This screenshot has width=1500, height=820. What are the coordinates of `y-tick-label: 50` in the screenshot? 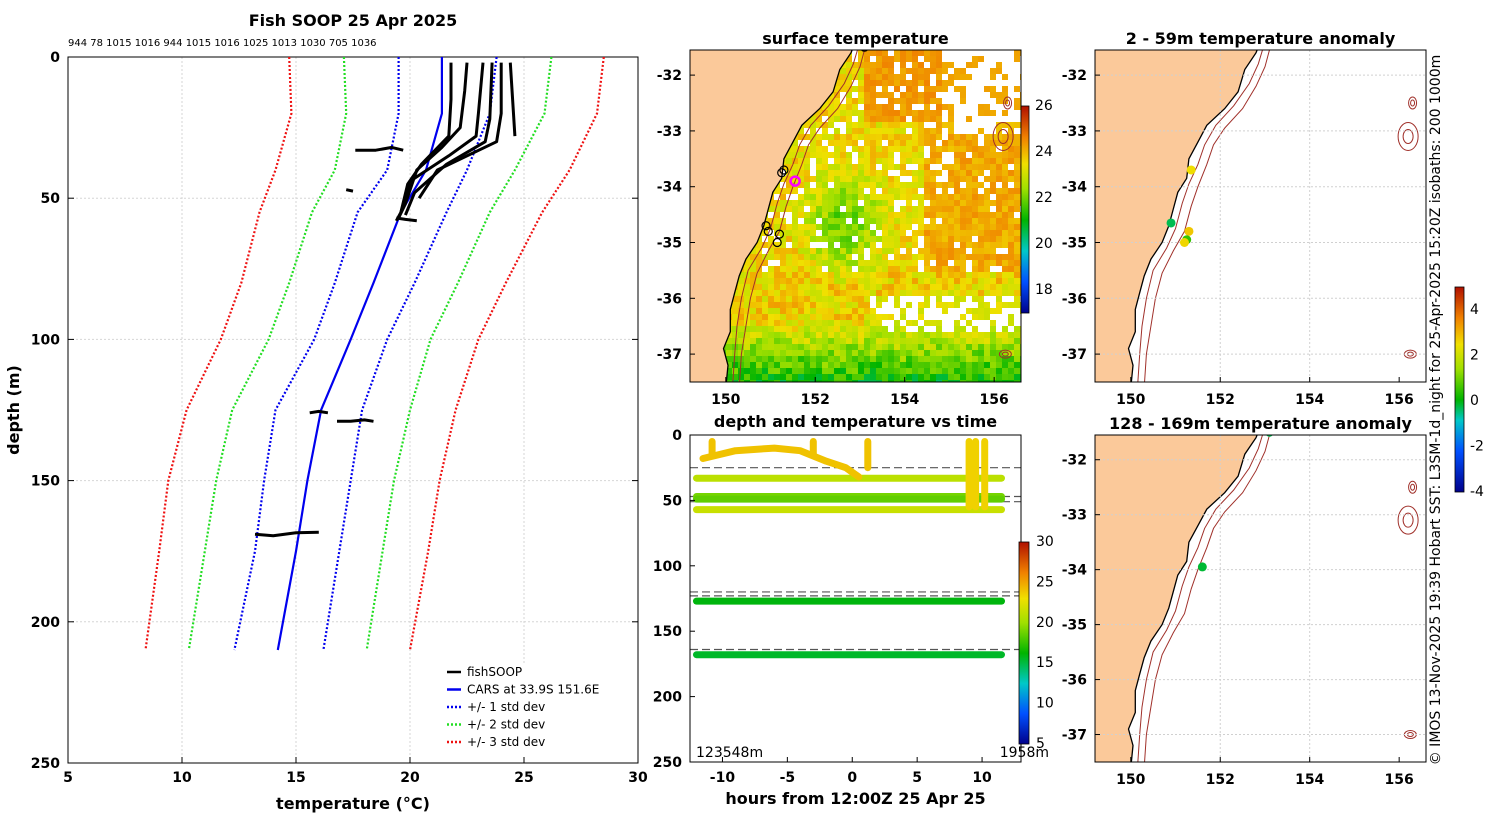 It's located at (51, 199).